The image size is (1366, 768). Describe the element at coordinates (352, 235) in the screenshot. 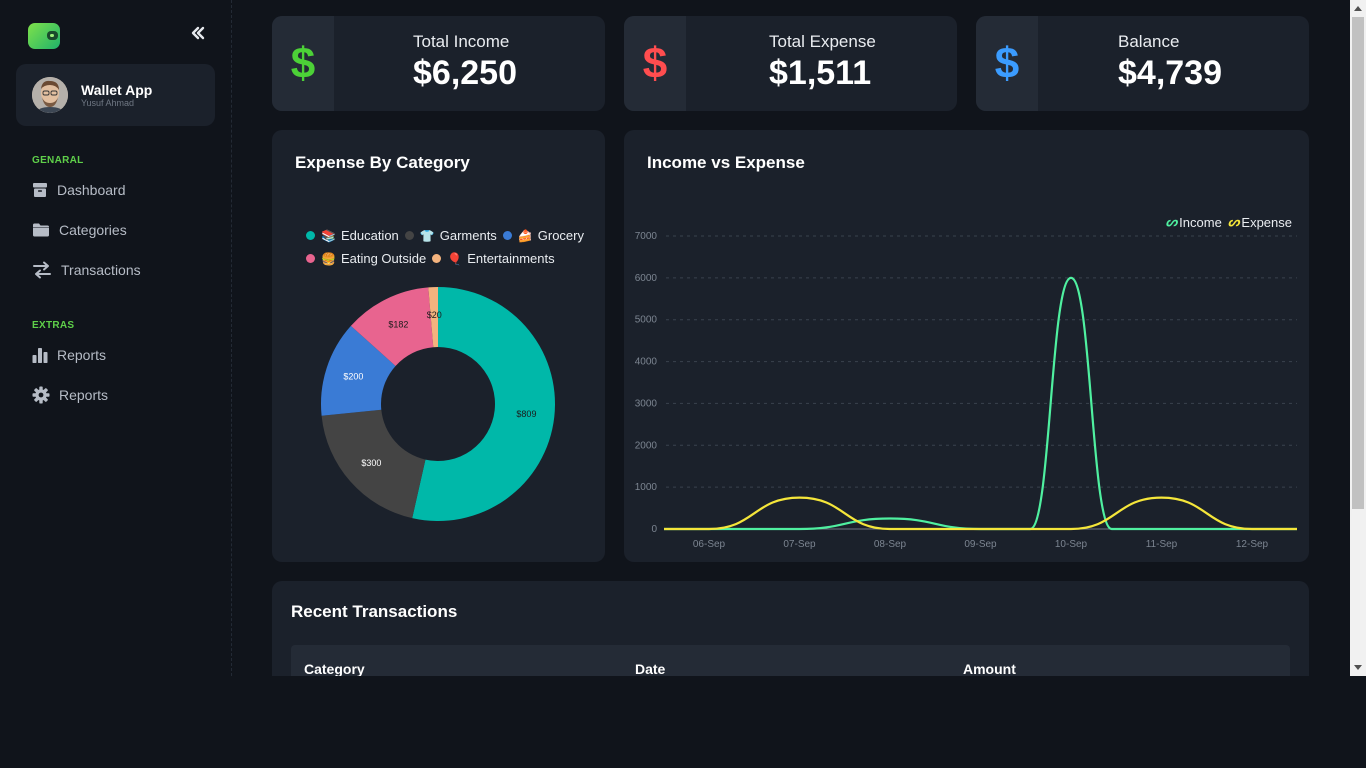

I see `legend-item-education: 📚 Education` at that location.